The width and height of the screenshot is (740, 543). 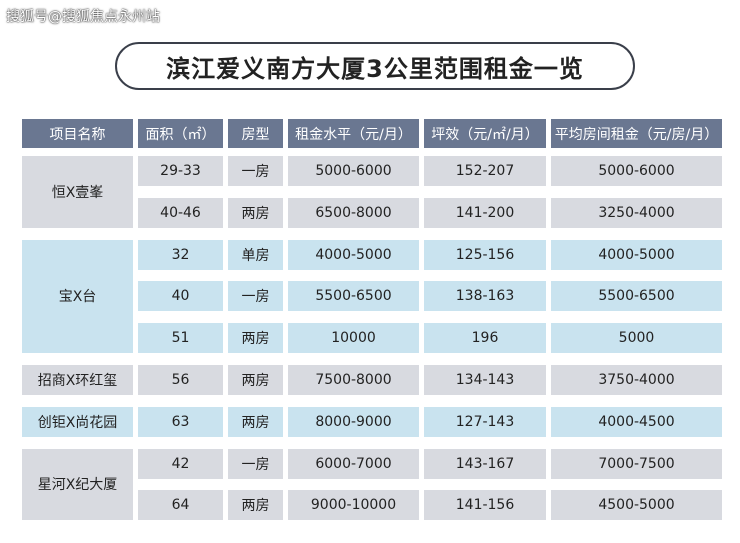 What do you see at coordinates (636, 212) in the screenshot?
I see `table-cell: 3250-4000` at bounding box center [636, 212].